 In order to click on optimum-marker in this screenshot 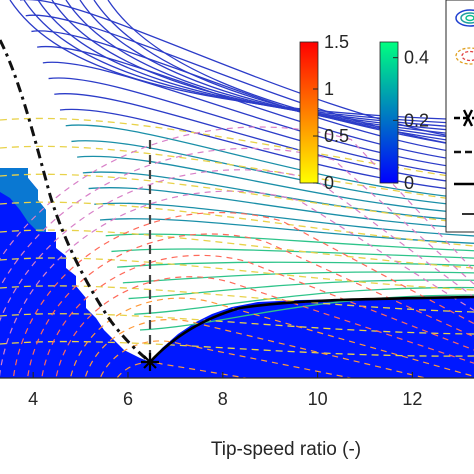, I will do `click(150, 362)`.